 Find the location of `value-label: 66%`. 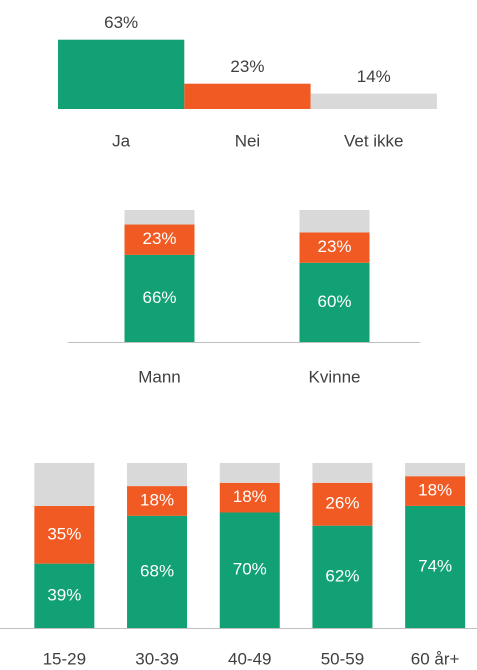

value-label: 66% is located at coordinates (159, 297).